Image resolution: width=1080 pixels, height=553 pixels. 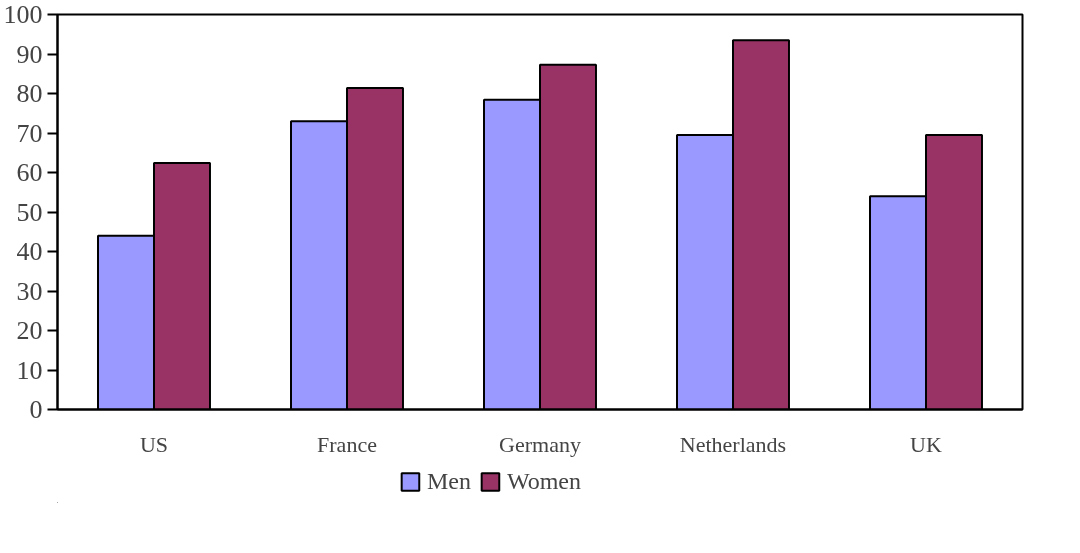 I want to click on x-tick-label: Germany, so click(x=540, y=444).